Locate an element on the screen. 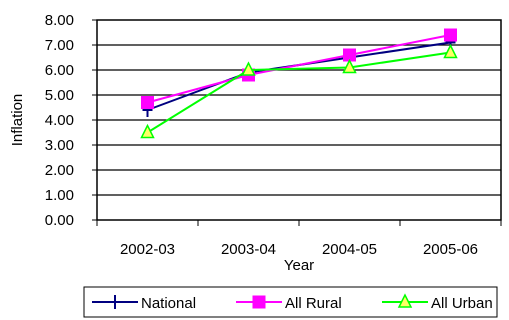 The image size is (509, 320). legend: National All Rural All Urban is located at coordinates (292, 302).